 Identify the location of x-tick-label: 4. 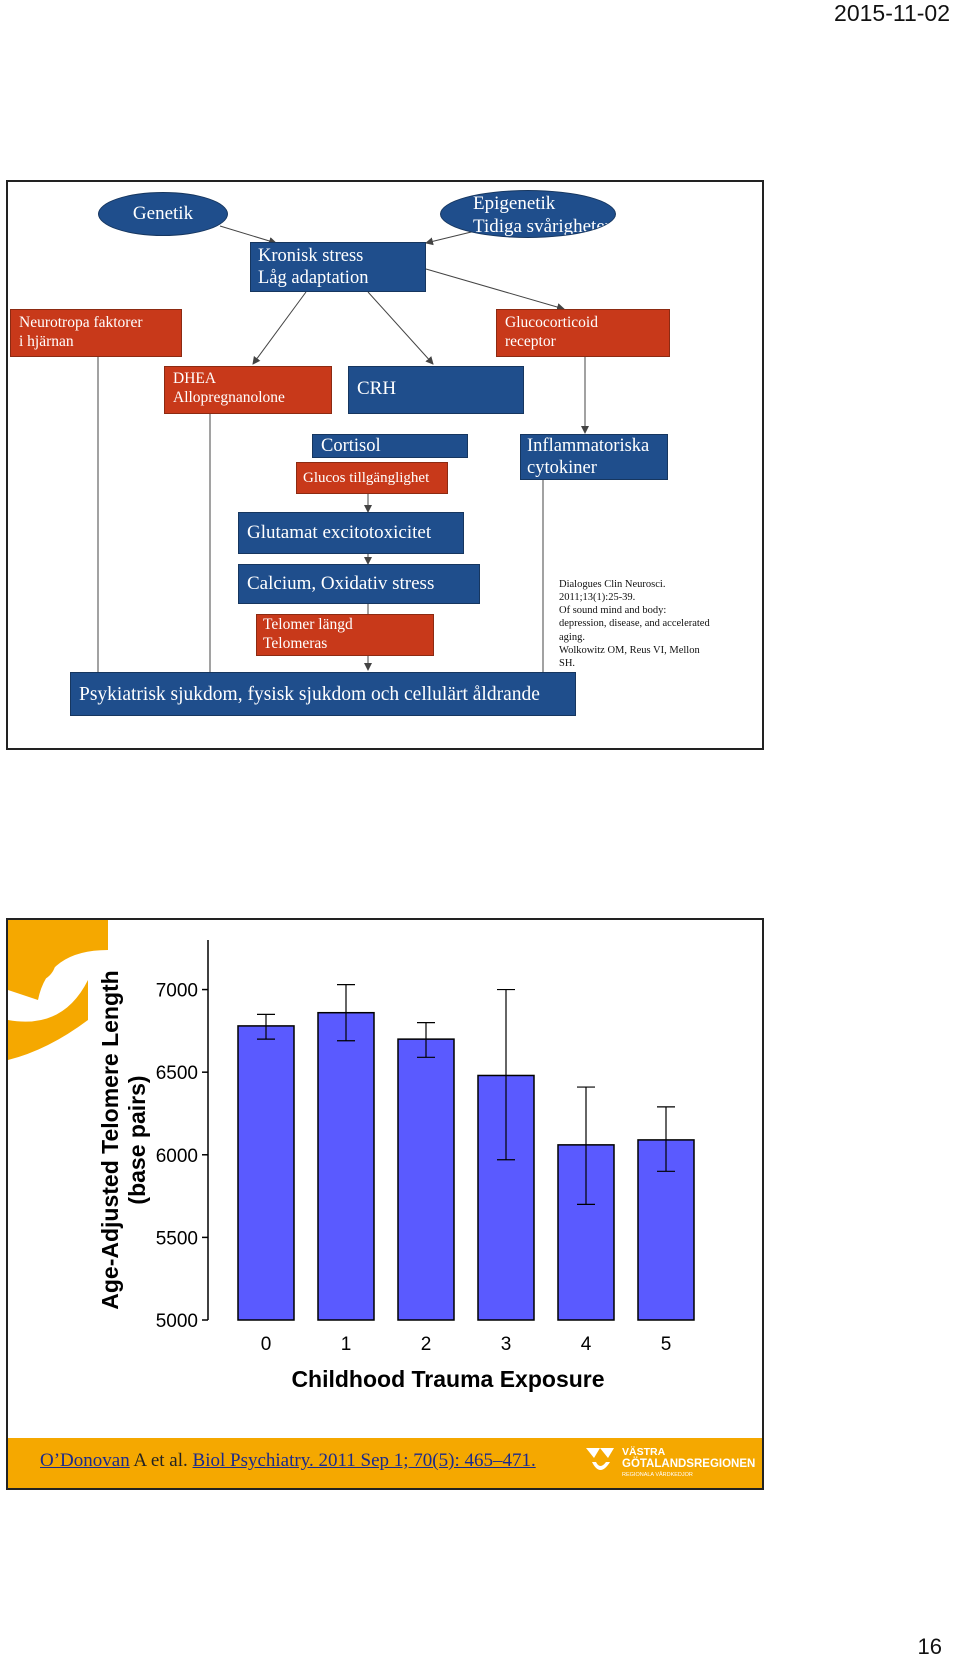
(586, 1344).